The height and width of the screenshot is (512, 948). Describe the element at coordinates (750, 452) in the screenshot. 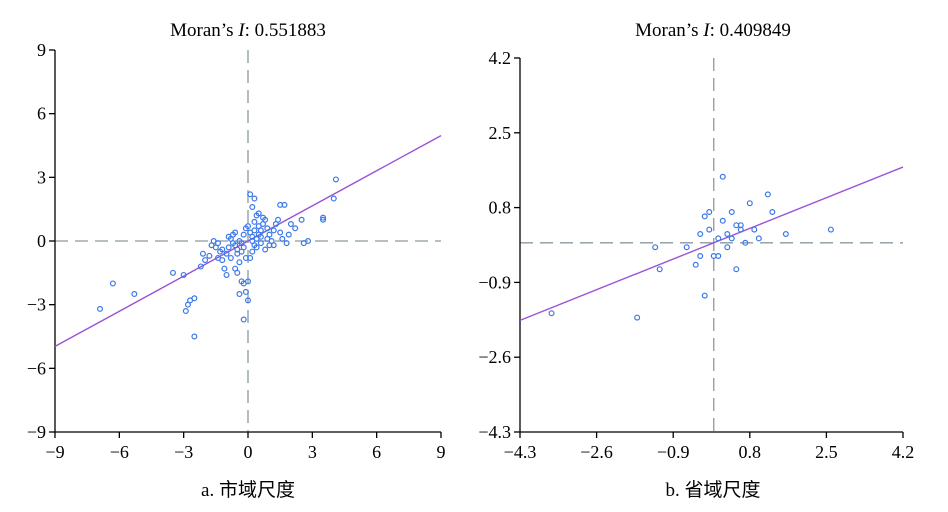

I see `x-tick-label: 0.8` at that location.